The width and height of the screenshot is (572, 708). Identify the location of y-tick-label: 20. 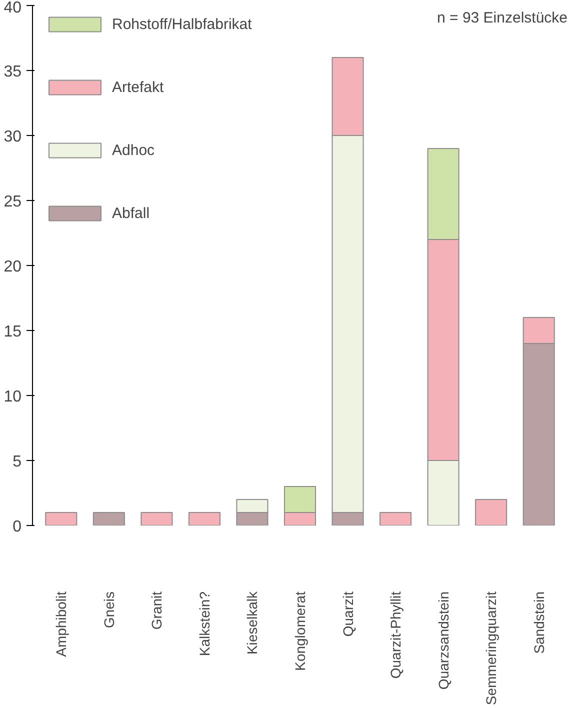
(13, 267).